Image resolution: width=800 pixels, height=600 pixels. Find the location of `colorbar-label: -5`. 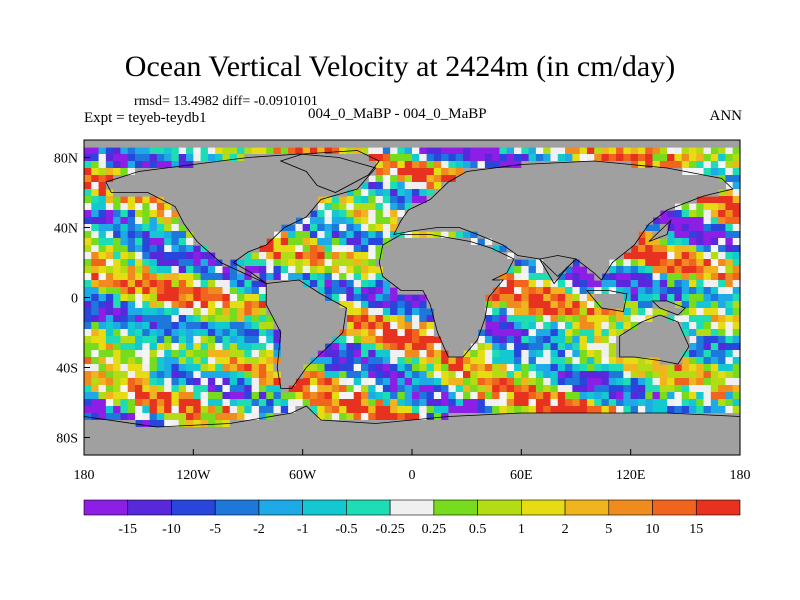

colorbar-label: -5 is located at coordinates (215, 529).